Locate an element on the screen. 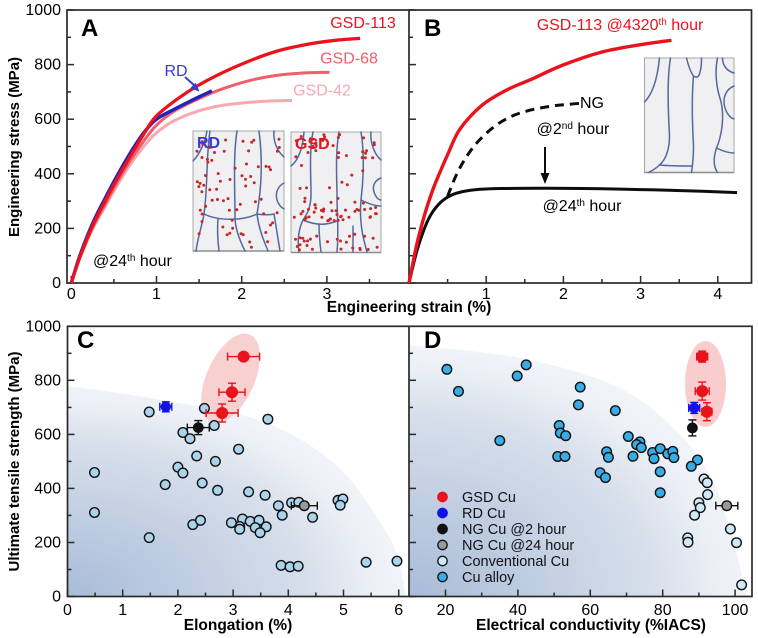 Image resolution: width=758 pixels, height=638 pixels. svg-text:Electrical conductivity (%IACS: Electrical conductivity (%IACS) is located at coordinates (591, 625).